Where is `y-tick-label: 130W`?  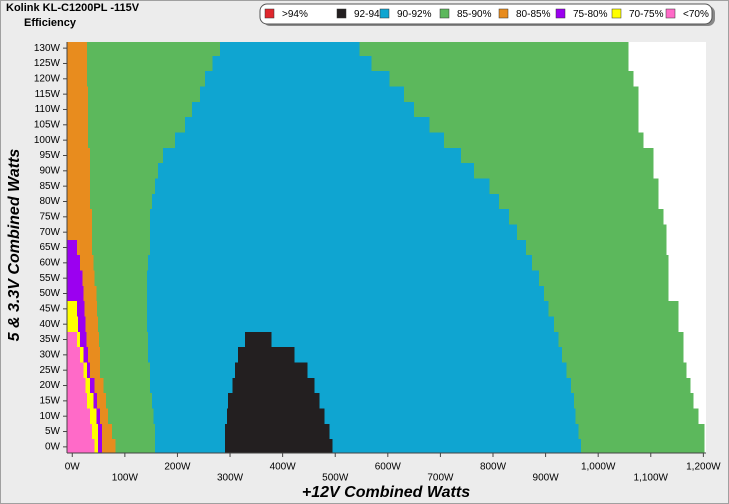
y-tick-label: 130W is located at coordinates (47, 48).